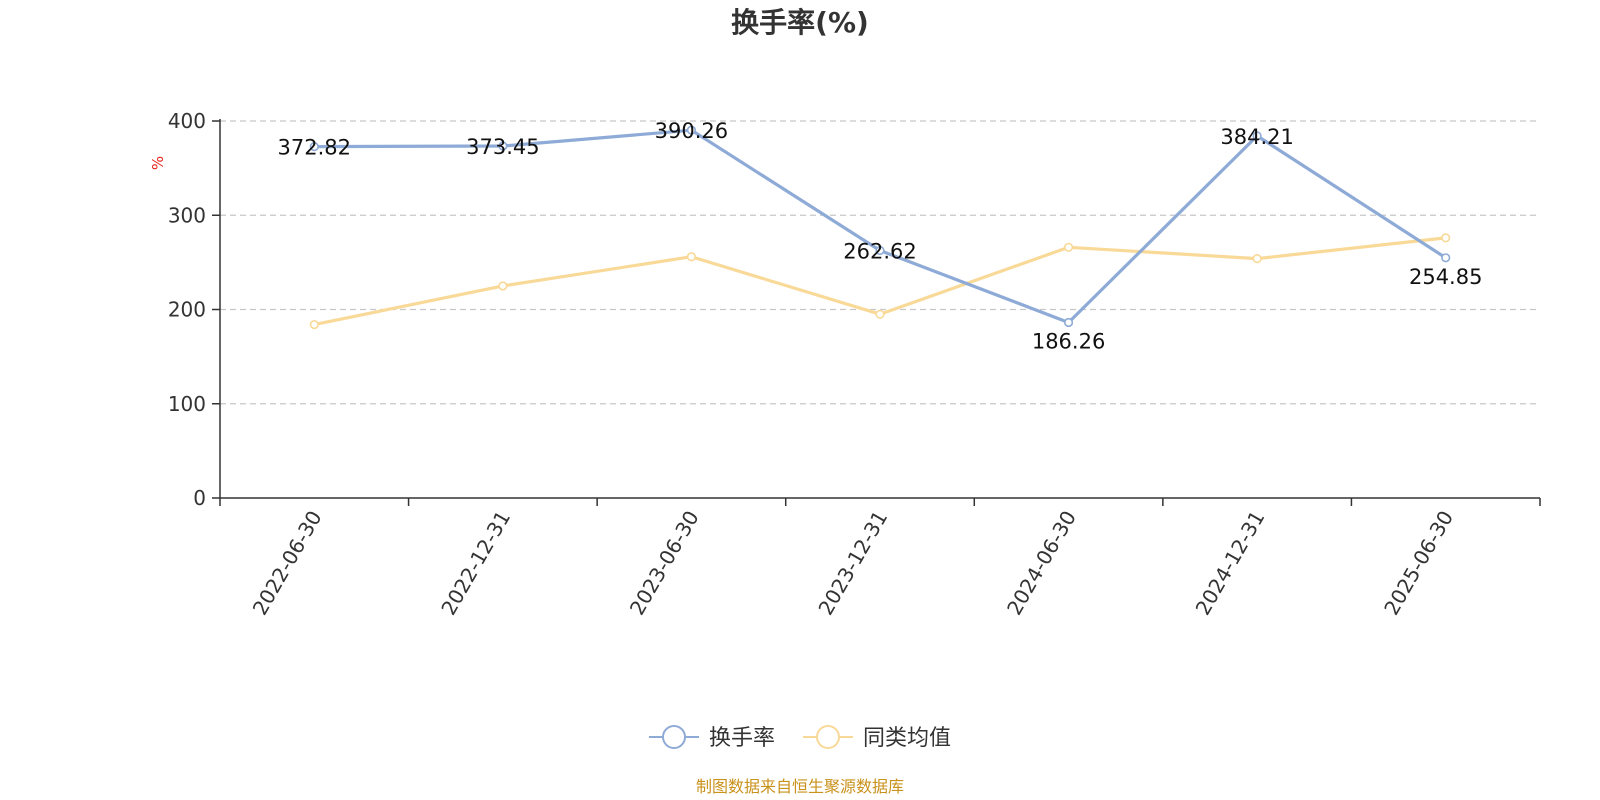 This screenshot has width=1600, height=800. I want to click on x-tick-label: 2022-12-31, so click(475, 563).